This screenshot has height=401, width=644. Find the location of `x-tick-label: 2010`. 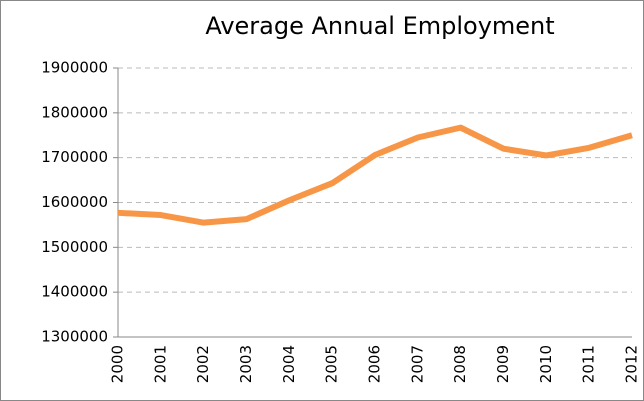

x-tick-label: 2010 is located at coordinates (546, 364).